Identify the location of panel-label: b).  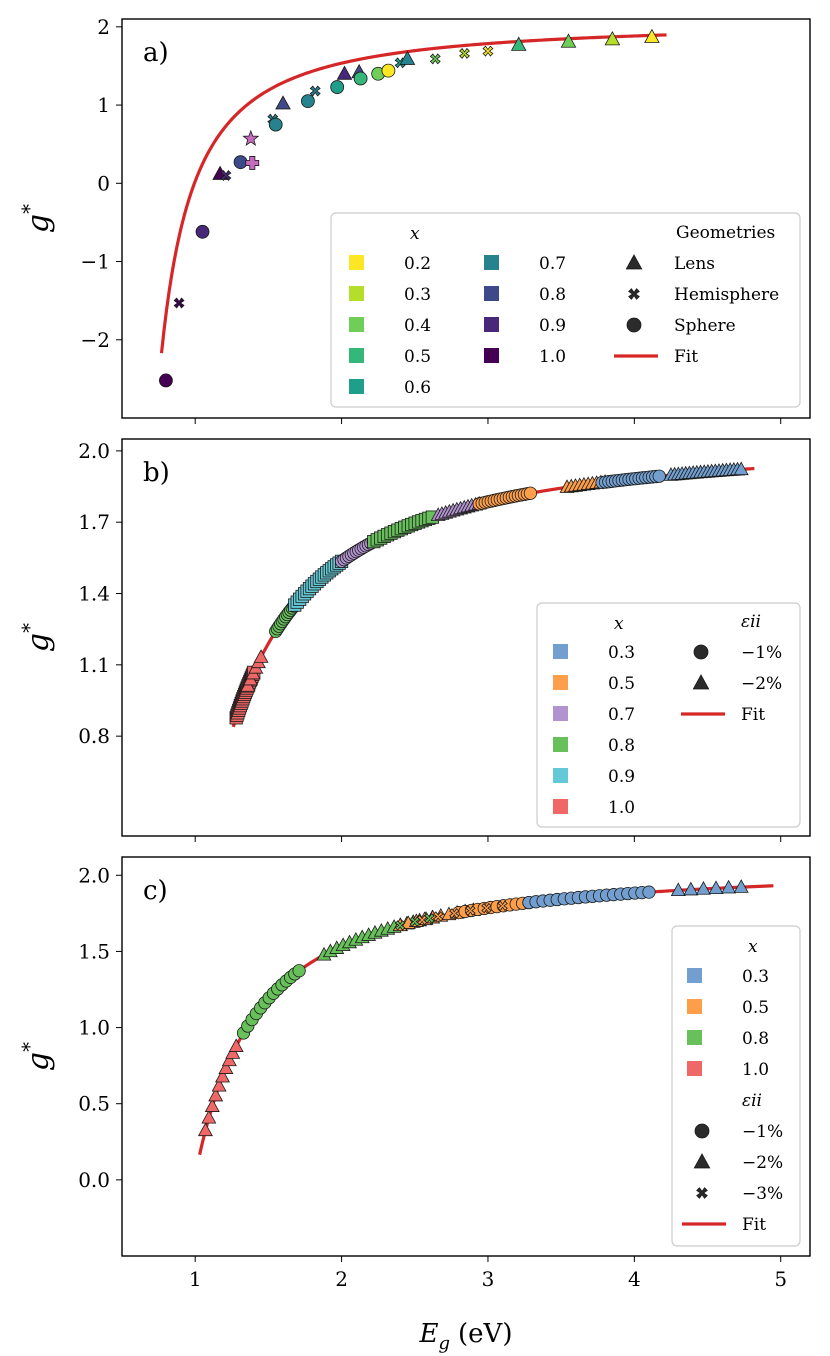
(156, 473).